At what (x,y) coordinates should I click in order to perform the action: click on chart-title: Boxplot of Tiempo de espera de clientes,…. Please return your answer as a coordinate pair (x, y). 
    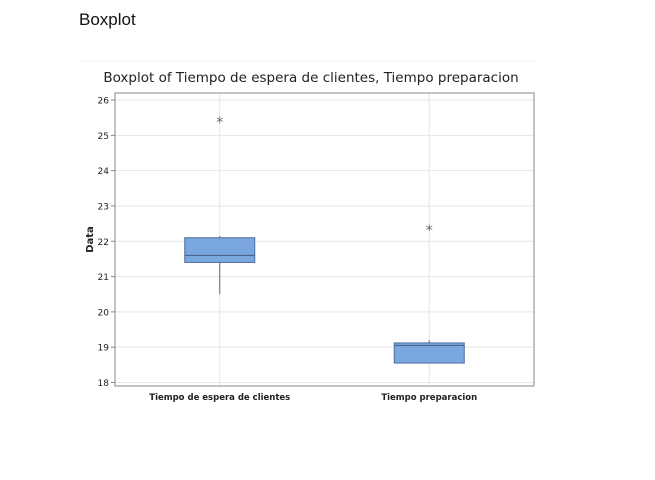
    Looking at the image, I should click on (310, 78).